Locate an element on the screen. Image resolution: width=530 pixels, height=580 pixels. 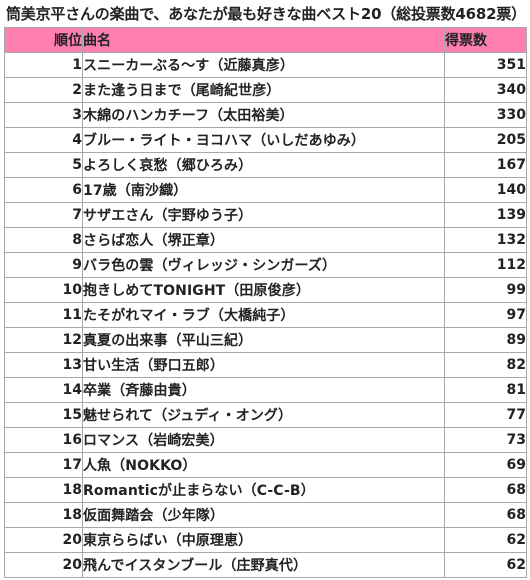
table-row: 10 抱きしめてTONIGHT（田原俊彦） 99 is located at coordinates (265, 290).